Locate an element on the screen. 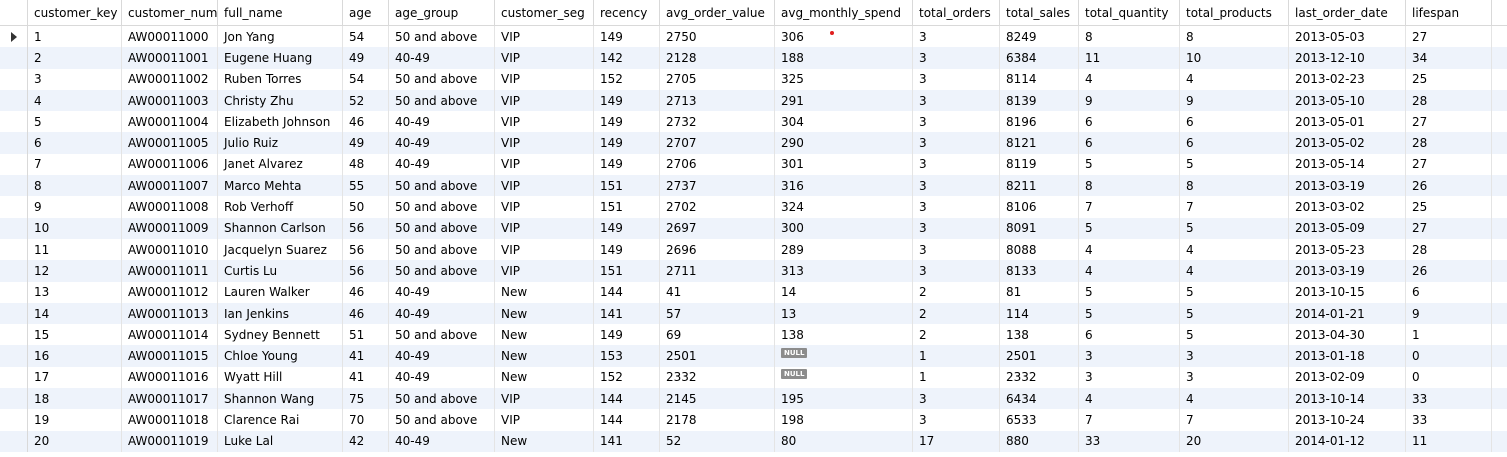 Image resolution: width=1507 pixels, height=457 pixels. cell-avg-order-value: 57 is located at coordinates (717, 313).